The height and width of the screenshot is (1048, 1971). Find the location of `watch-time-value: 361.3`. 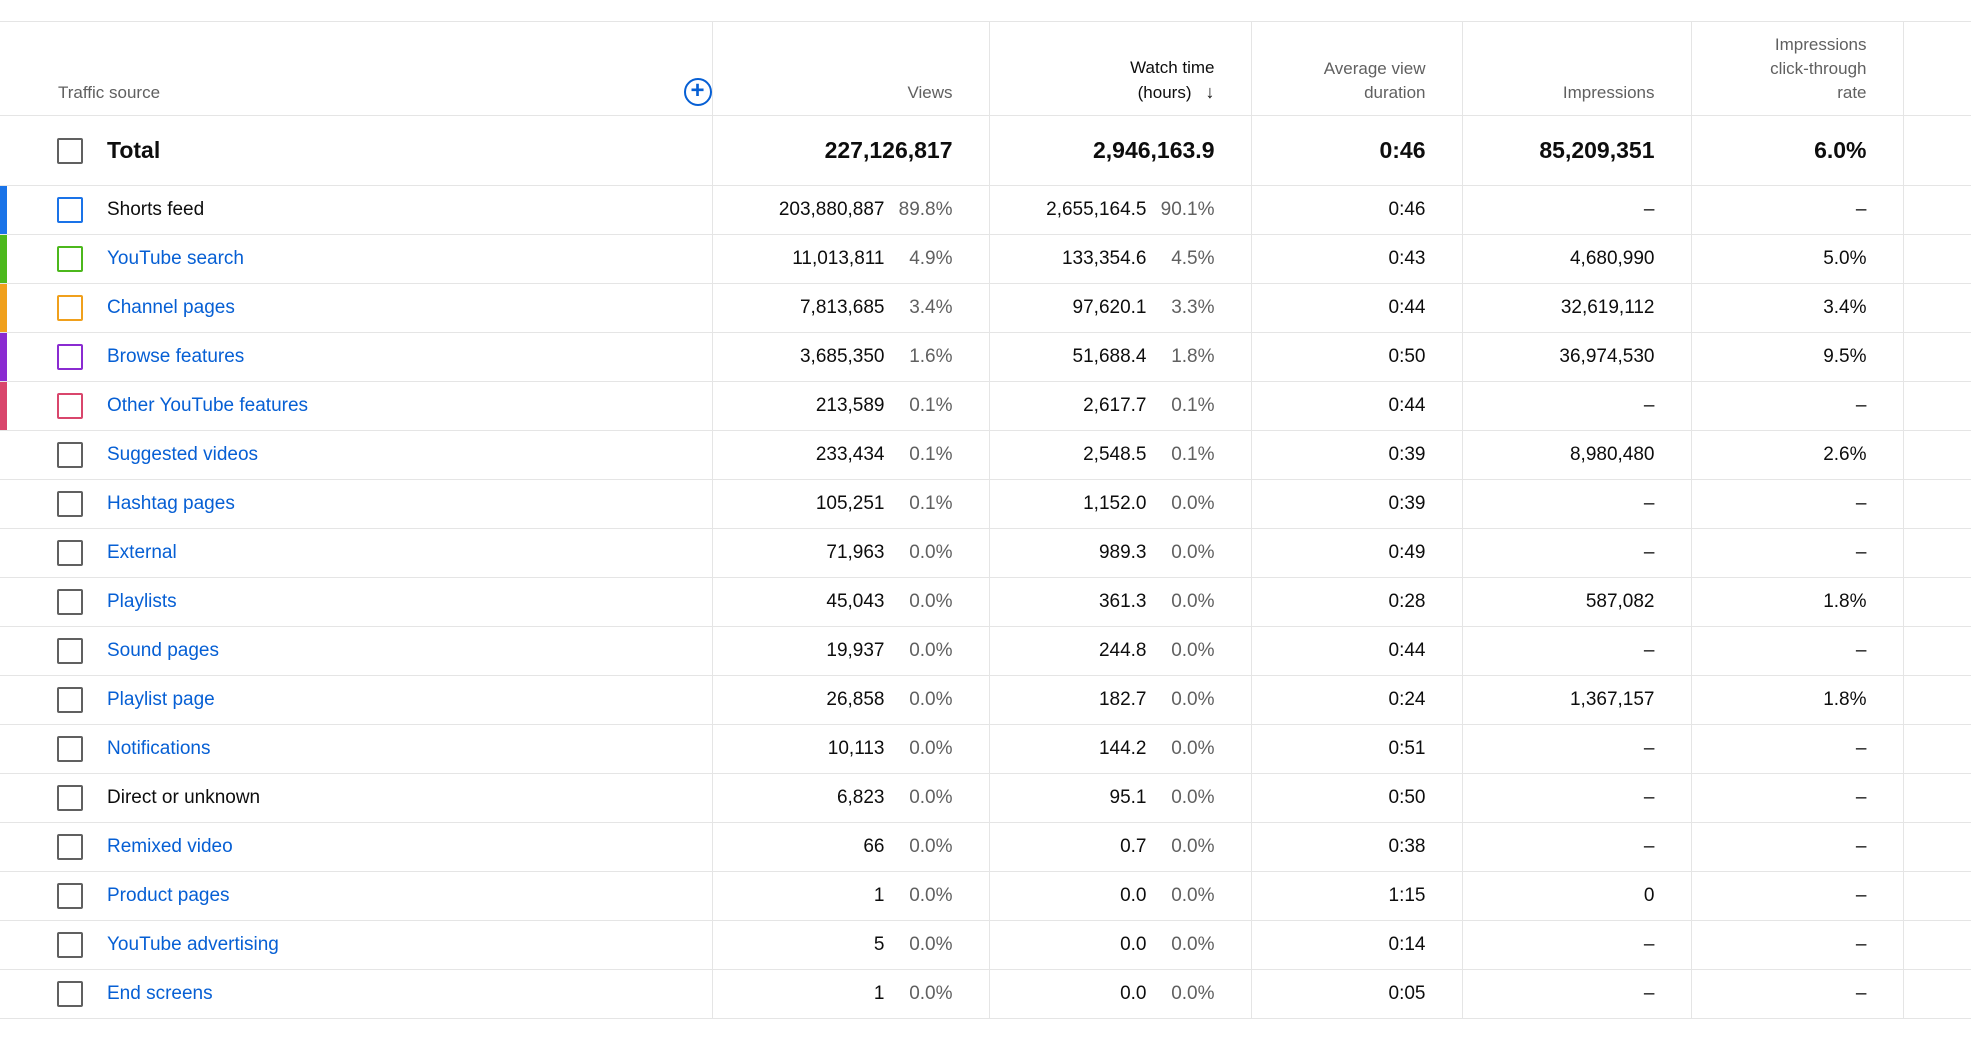

watch-time-value: 361.3 is located at coordinates (1122, 601).